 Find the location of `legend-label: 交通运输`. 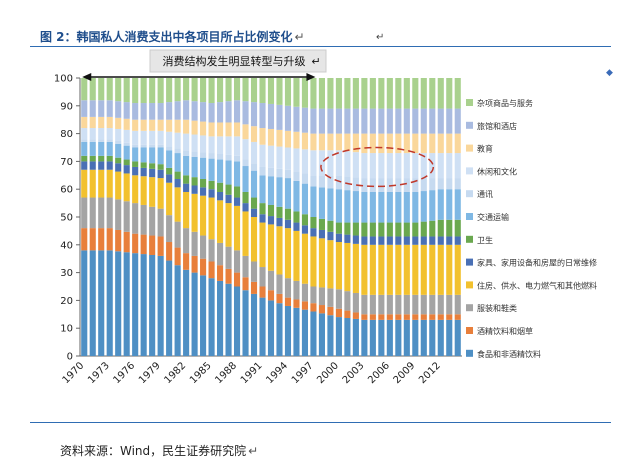

legend-label: 交通运输 is located at coordinates (493, 217).